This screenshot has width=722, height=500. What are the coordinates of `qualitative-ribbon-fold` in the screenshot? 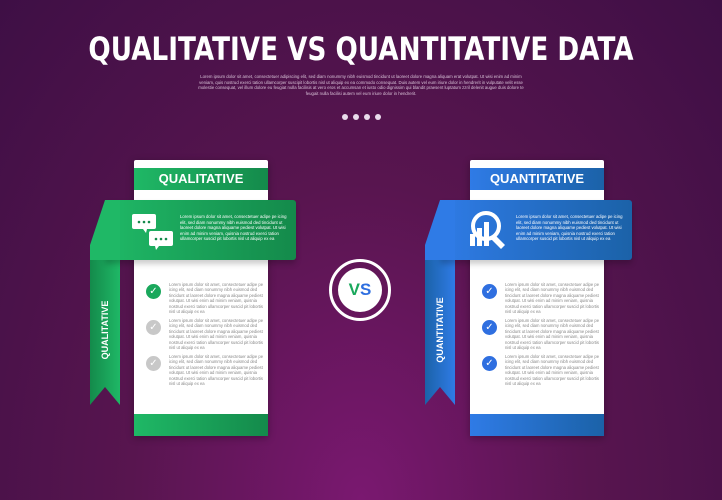 It's located at (105, 230).